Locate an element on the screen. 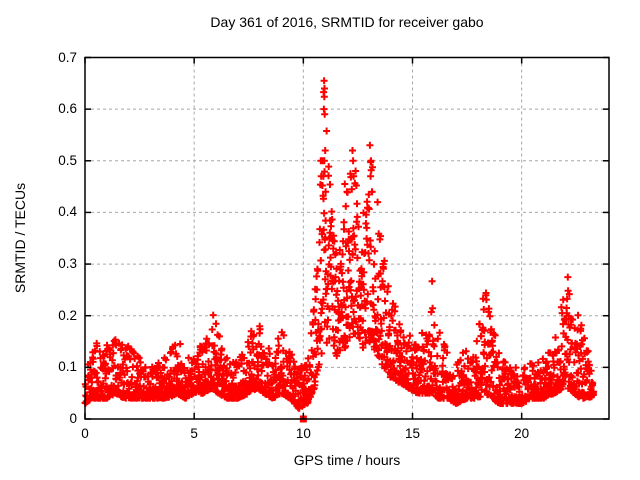  y-axis-tick-label: 0.2 is located at coordinates (67, 315).